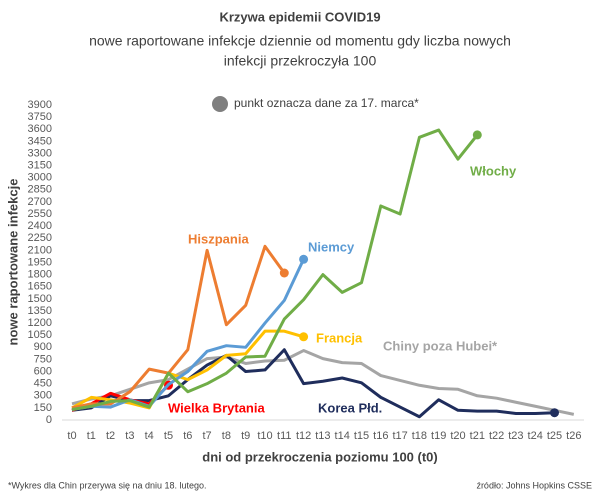 The width and height of the screenshot is (600, 496). Describe the element at coordinates (40, 129) in the screenshot. I see `y-tick-label: 3600` at that location.